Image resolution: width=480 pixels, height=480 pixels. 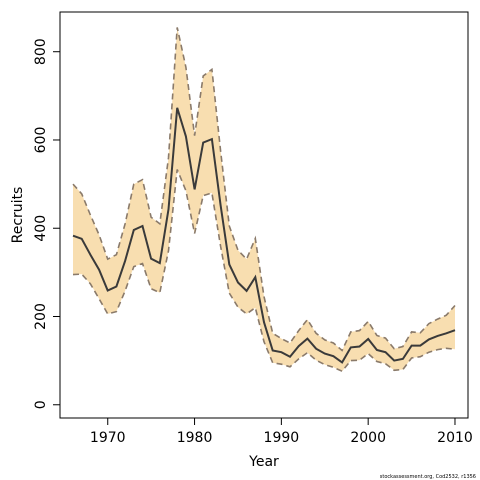 What do you see at coordinates (18, 215) in the screenshot?
I see `y-axis-title: Recruits` at bounding box center [18, 215].